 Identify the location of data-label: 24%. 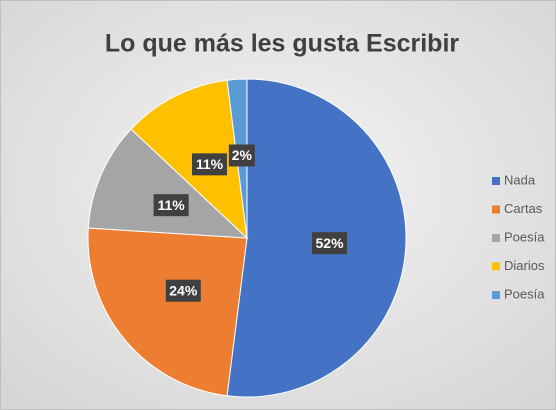
(183, 290).